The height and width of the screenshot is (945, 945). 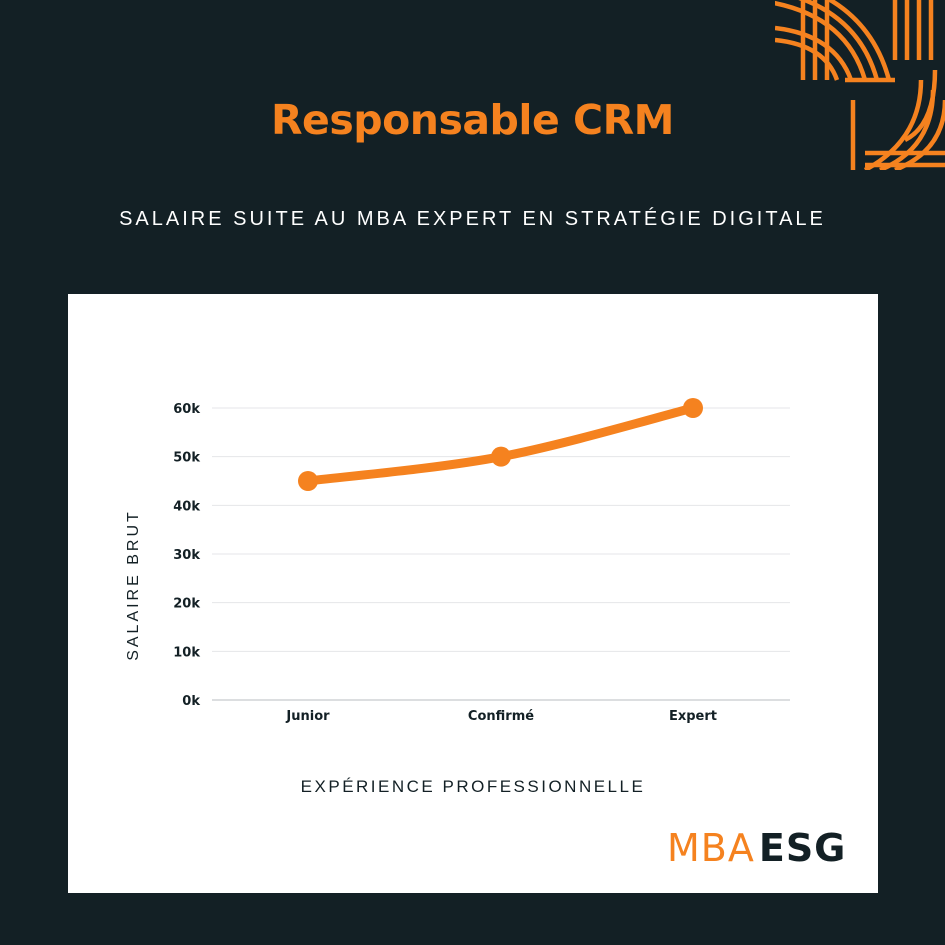 What do you see at coordinates (501, 716) in the screenshot?
I see `x-tick-label: Confirmé` at bounding box center [501, 716].